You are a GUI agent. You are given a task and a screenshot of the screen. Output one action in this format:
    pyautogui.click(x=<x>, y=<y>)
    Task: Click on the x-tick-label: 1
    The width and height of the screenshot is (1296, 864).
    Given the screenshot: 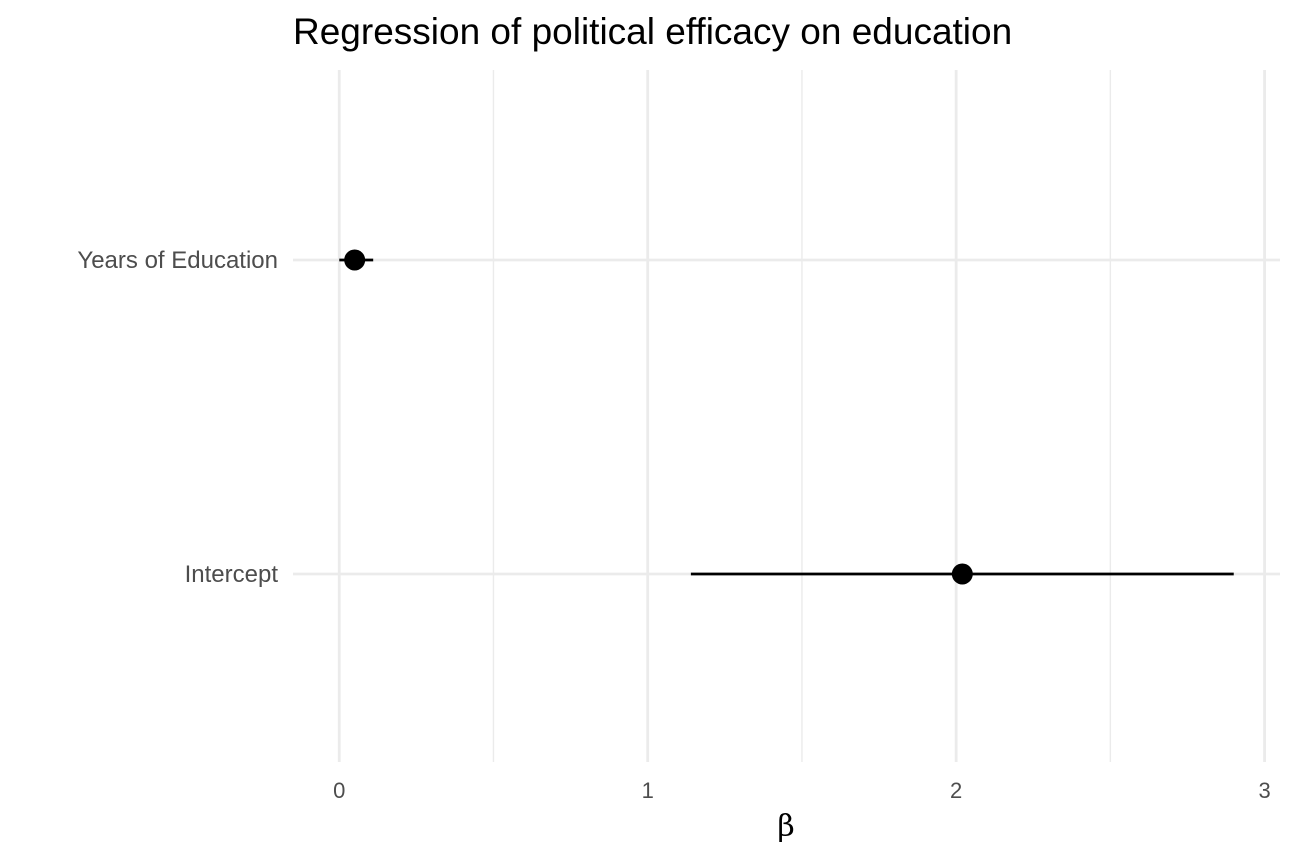 What is the action you would take?
    pyautogui.click(x=648, y=790)
    